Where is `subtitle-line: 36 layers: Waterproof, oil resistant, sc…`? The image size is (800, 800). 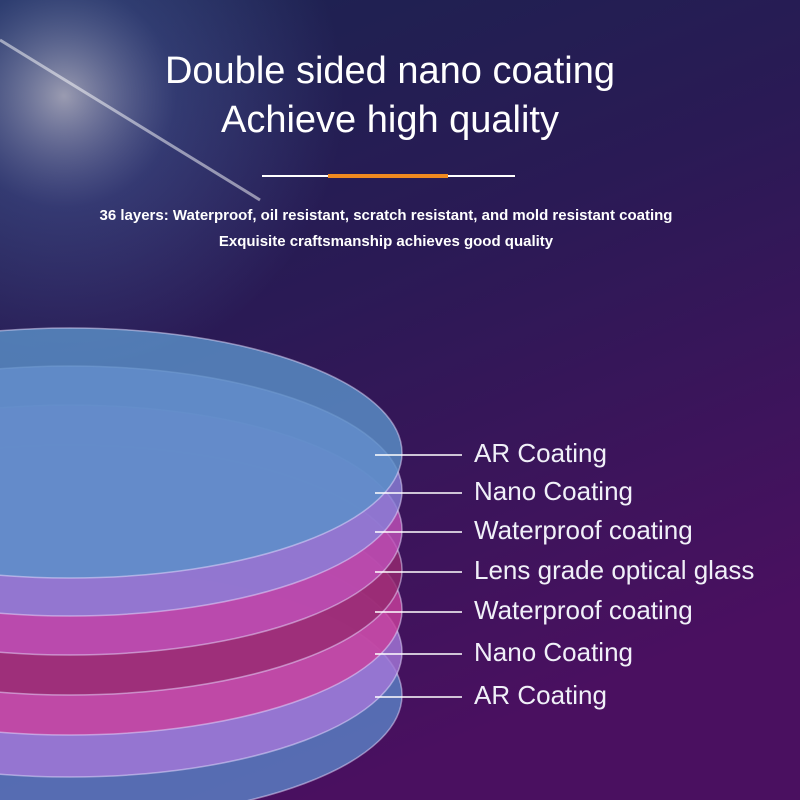 subtitle-line: 36 layers: Waterproof, oil resistant, sc… is located at coordinates (386, 215).